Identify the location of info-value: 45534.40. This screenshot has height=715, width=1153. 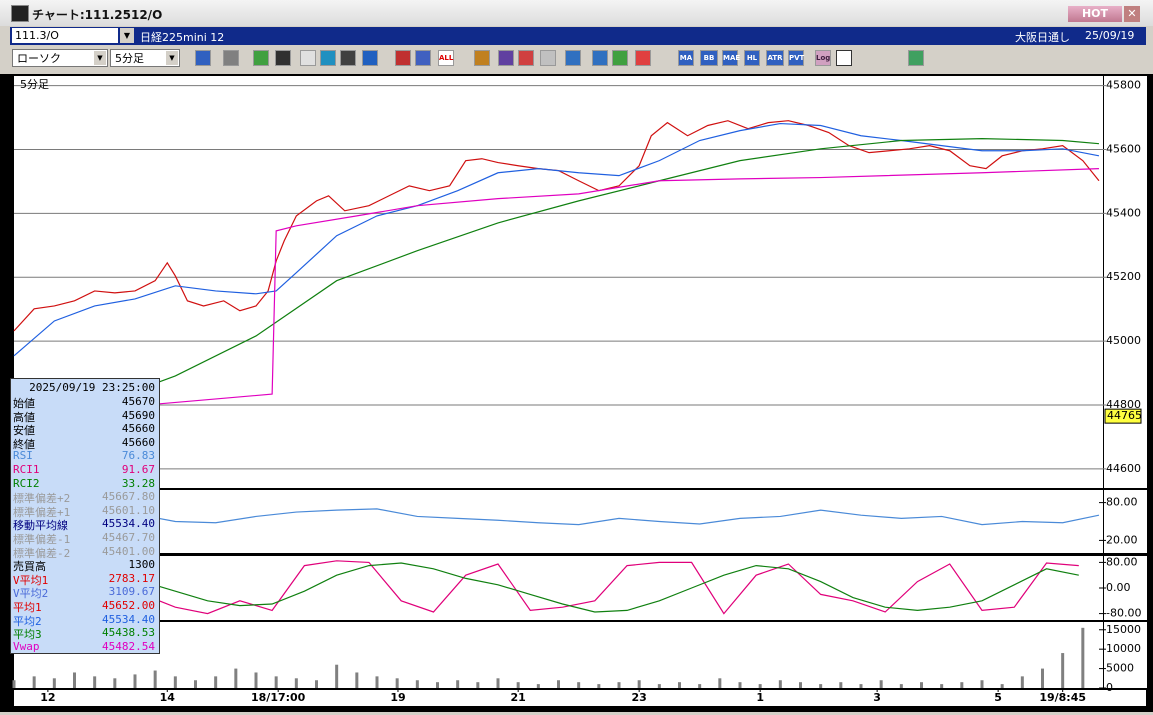
(128, 524).